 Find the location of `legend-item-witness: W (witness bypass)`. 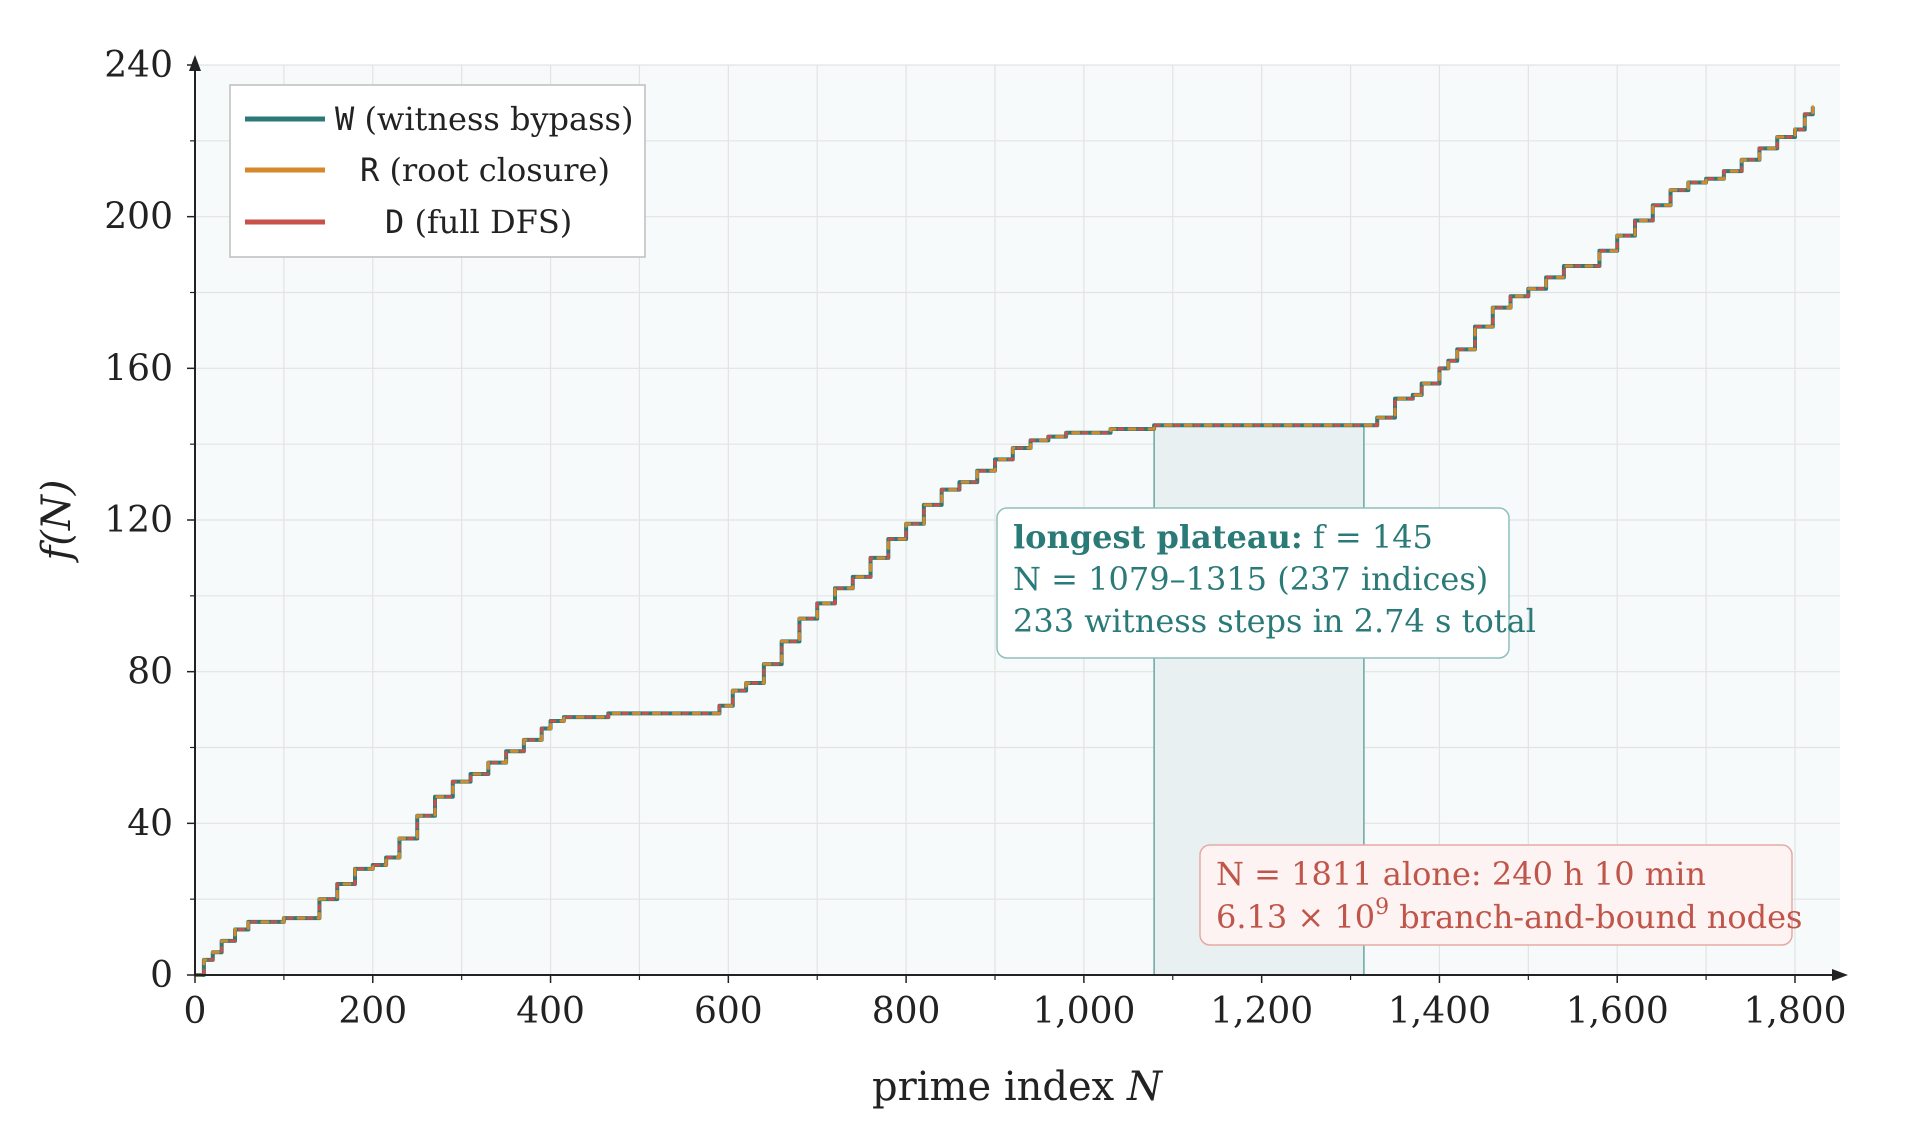

legend-item-witness: W (witness bypass) is located at coordinates (484, 119).